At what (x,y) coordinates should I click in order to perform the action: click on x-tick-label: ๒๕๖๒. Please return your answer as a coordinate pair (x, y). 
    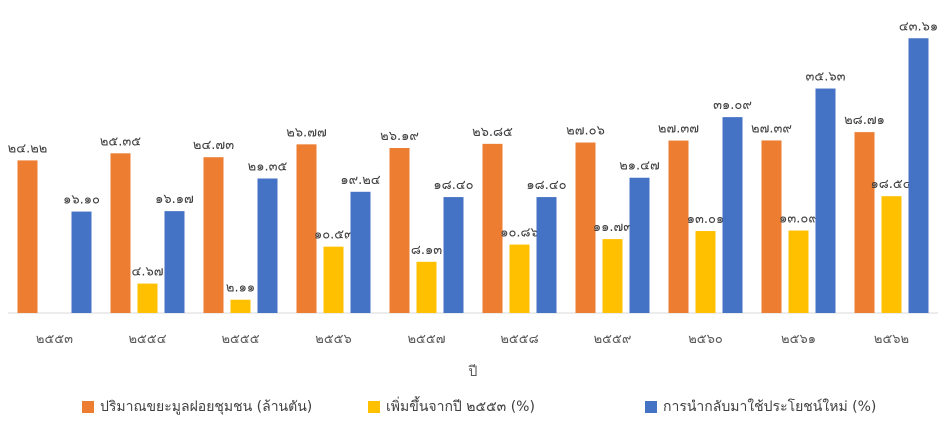
    Looking at the image, I should click on (891, 339).